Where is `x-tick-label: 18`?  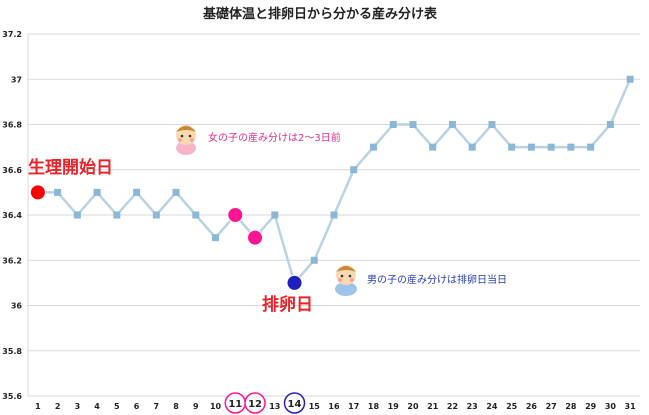 x-tick-label: 18 is located at coordinates (374, 406).